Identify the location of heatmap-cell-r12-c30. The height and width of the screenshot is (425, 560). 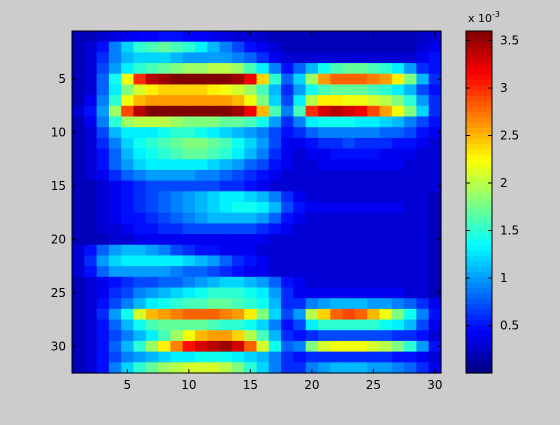
(435, 154).